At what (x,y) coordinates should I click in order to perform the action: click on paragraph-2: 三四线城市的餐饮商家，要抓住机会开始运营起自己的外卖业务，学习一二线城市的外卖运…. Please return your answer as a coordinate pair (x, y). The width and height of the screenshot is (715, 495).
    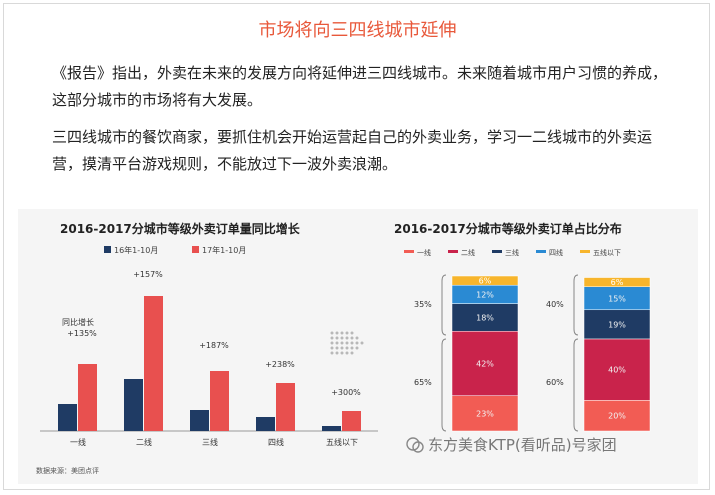
    Looking at the image, I should click on (352, 150).